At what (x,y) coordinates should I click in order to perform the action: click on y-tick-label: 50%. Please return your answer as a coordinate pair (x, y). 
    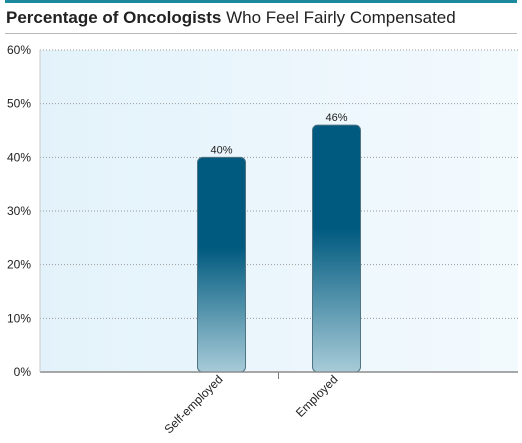
    Looking at the image, I should click on (19, 104).